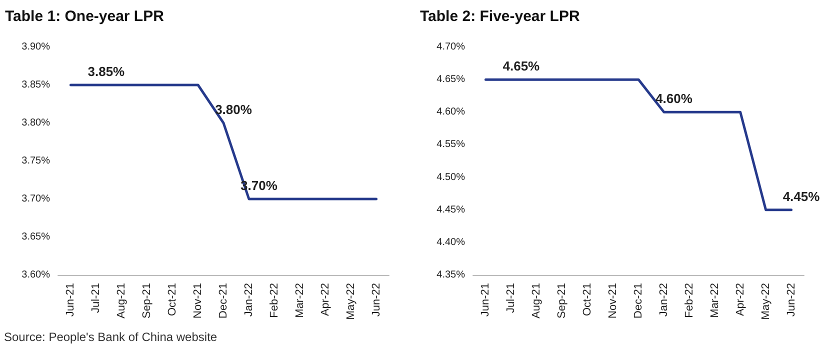 The height and width of the screenshot is (349, 830). Describe the element at coordinates (674, 98) in the screenshot. I see `data-label: 4.60%` at that location.